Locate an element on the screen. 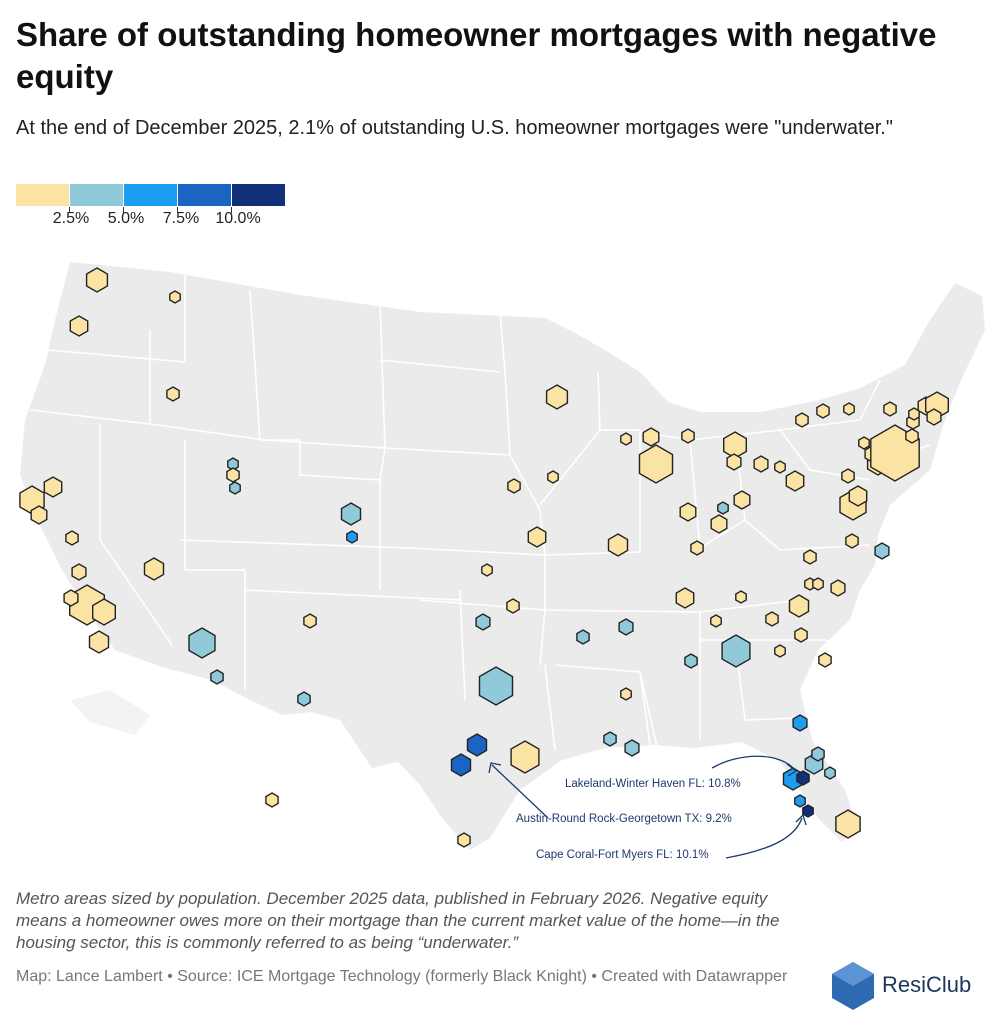 The height and width of the screenshot is (1024, 1004). color-legend: 2.5% 5.0% 7.5% 10.0% is located at coordinates (161, 209).